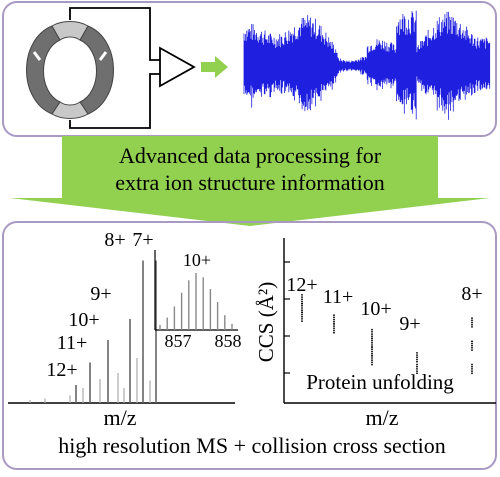  What do you see at coordinates (142, 240) in the screenshot?
I see `ms-label-7+: 7+` at bounding box center [142, 240].